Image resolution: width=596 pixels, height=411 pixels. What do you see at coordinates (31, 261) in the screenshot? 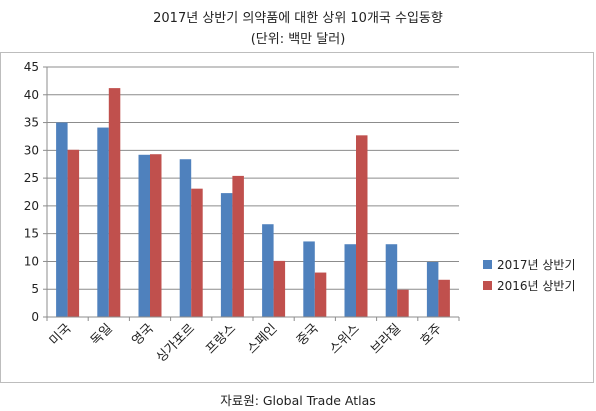
I see `y-tick-label: 10` at bounding box center [31, 261].